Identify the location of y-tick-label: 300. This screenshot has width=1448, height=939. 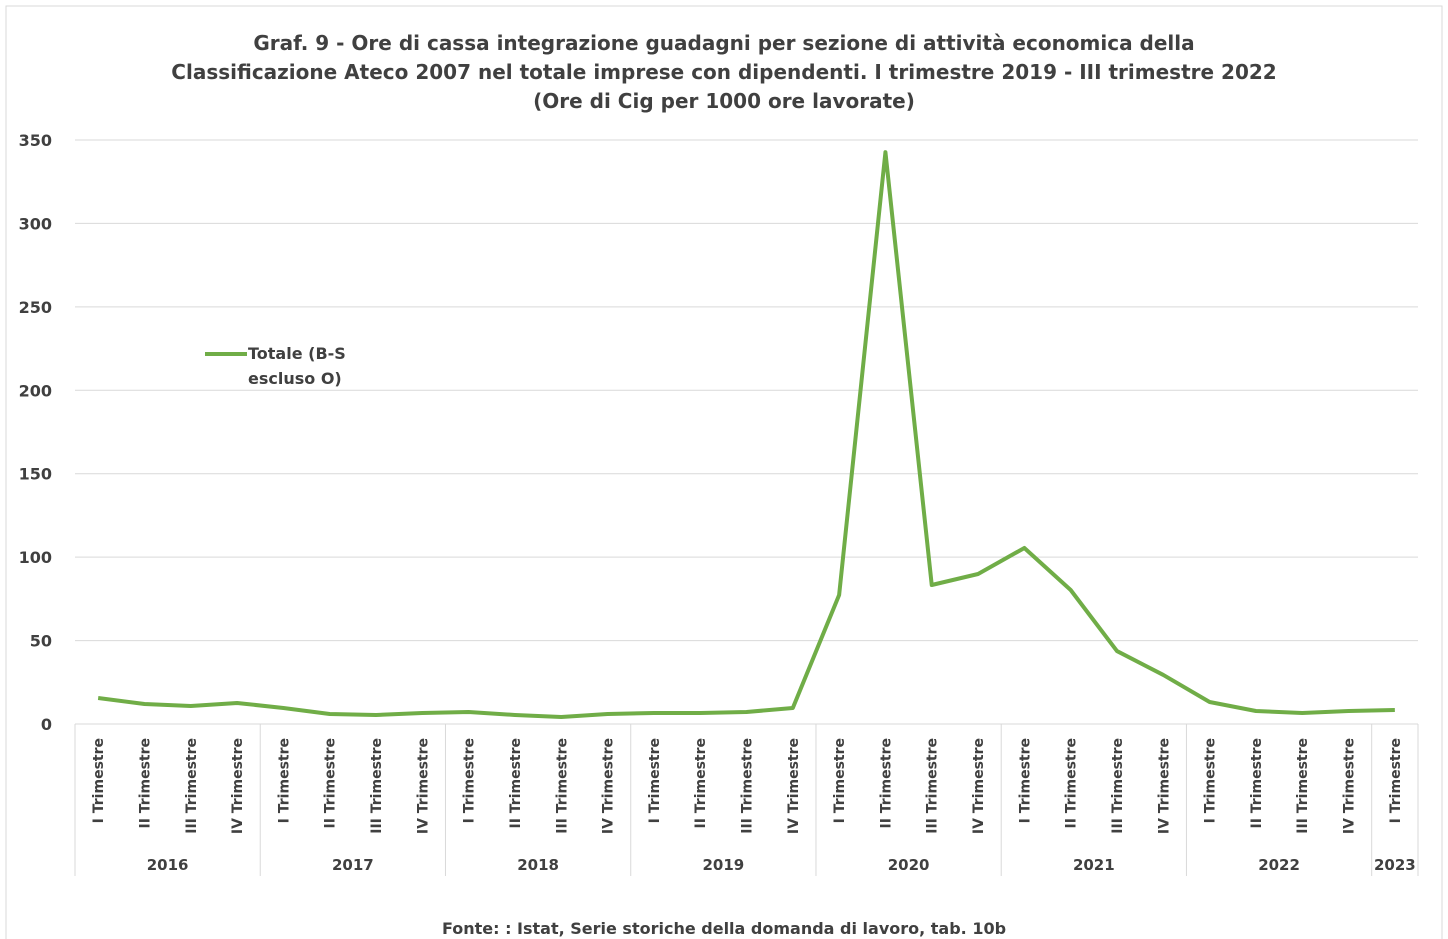
(35, 223).